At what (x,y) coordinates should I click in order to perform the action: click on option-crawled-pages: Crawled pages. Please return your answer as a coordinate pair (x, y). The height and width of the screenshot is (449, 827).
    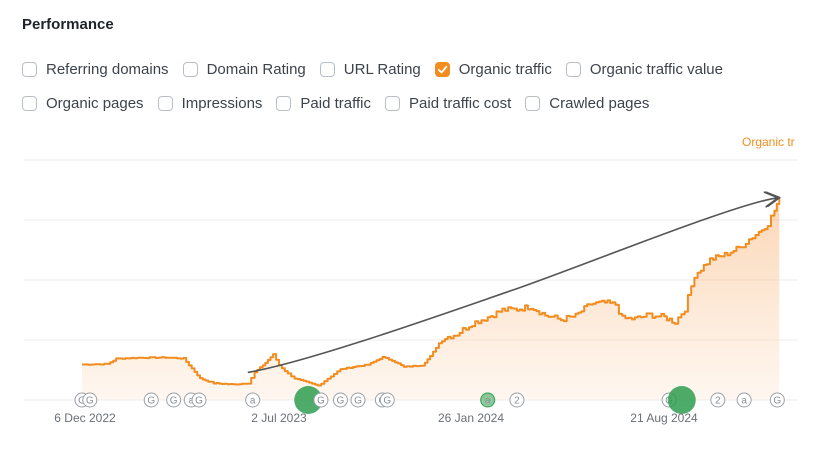
    Looking at the image, I should click on (587, 103).